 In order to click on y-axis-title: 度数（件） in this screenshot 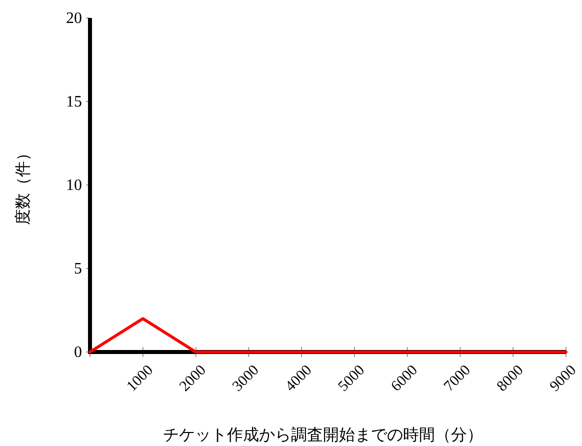, I will do `click(23, 185)`.